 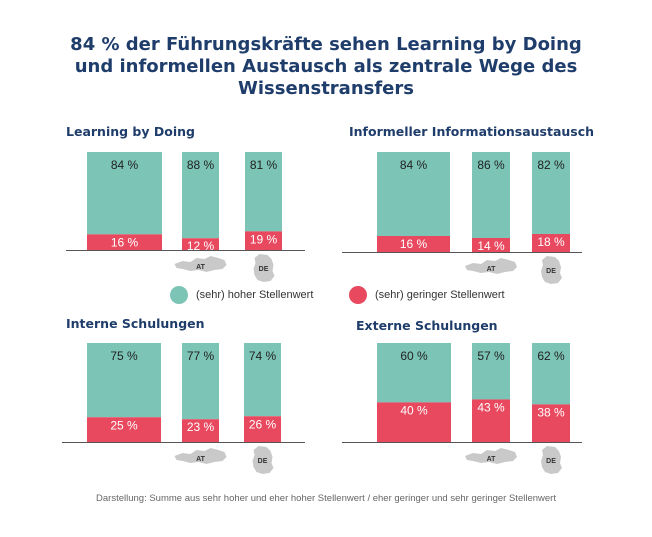 I want to click on legend-label-high: (sehr) hoher Stellenwert, so click(x=255, y=295).